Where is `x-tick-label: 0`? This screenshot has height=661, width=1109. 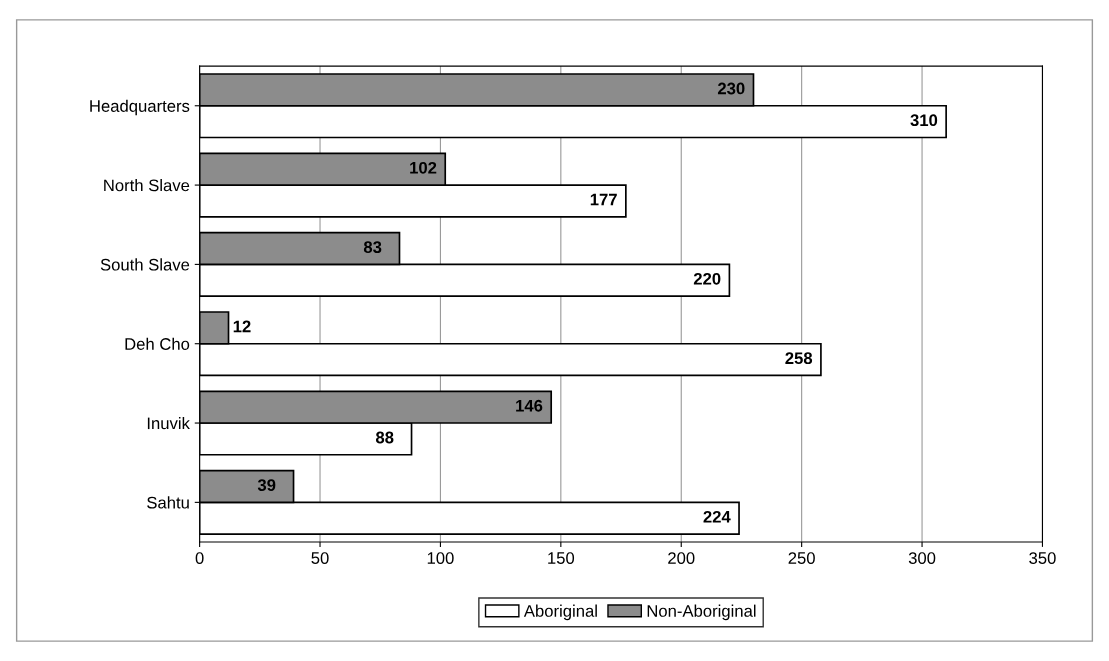
x-tick-label: 0 is located at coordinates (199, 558).